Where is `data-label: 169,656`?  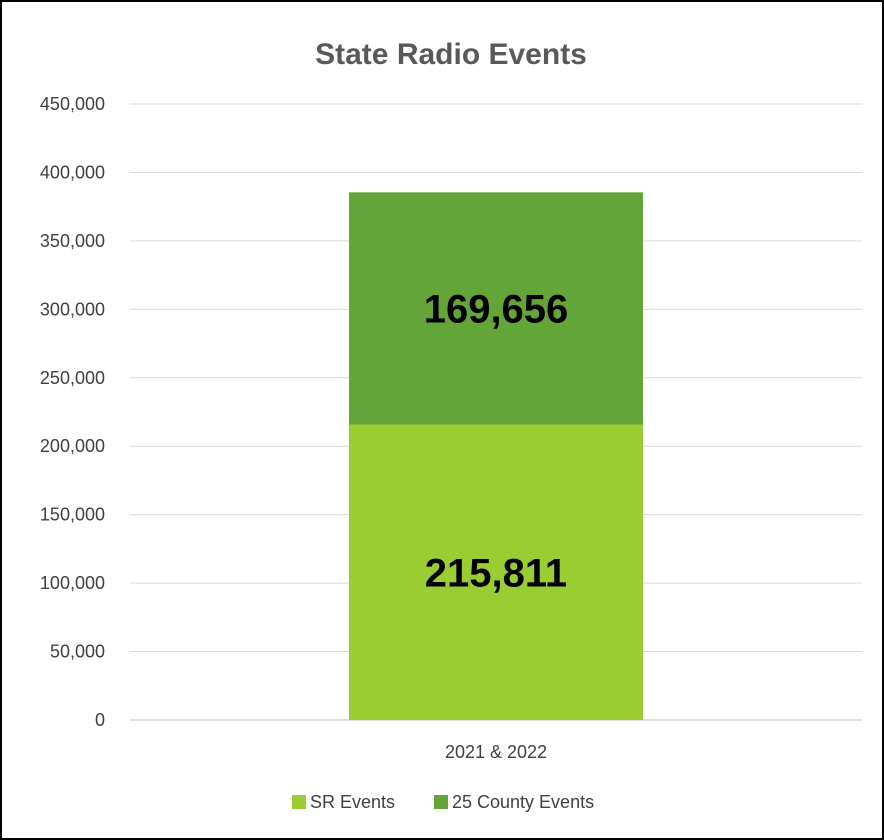 data-label: 169,656 is located at coordinates (496, 309).